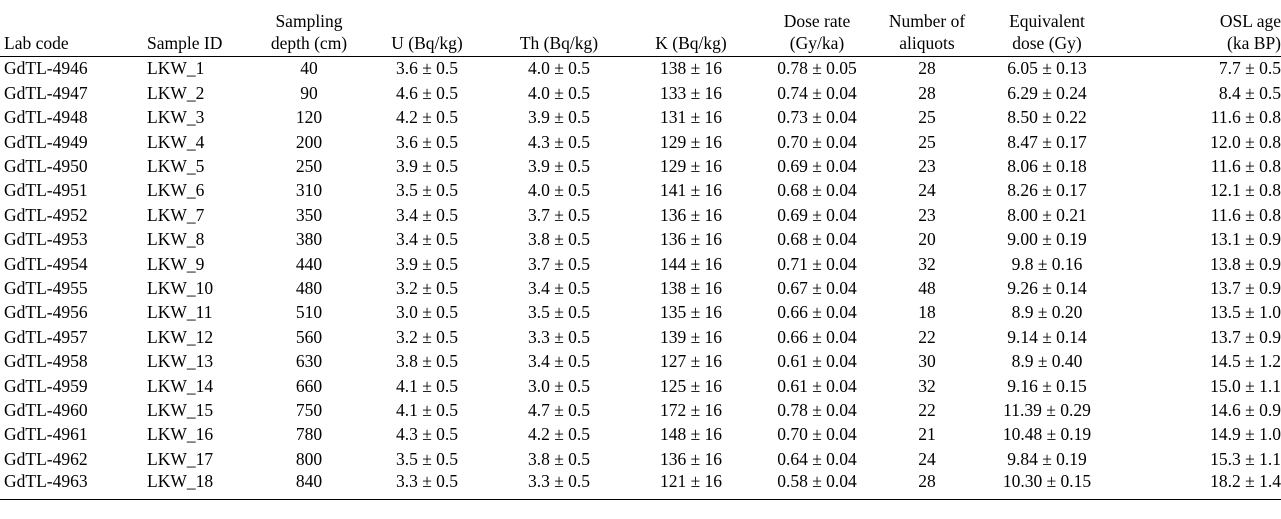 Image resolution: width=1281 pixels, height=519 pixels. What do you see at coordinates (309, 409) in the screenshot?
I see `cell-sampling-depth: 750` at bounding box center [309, 409].